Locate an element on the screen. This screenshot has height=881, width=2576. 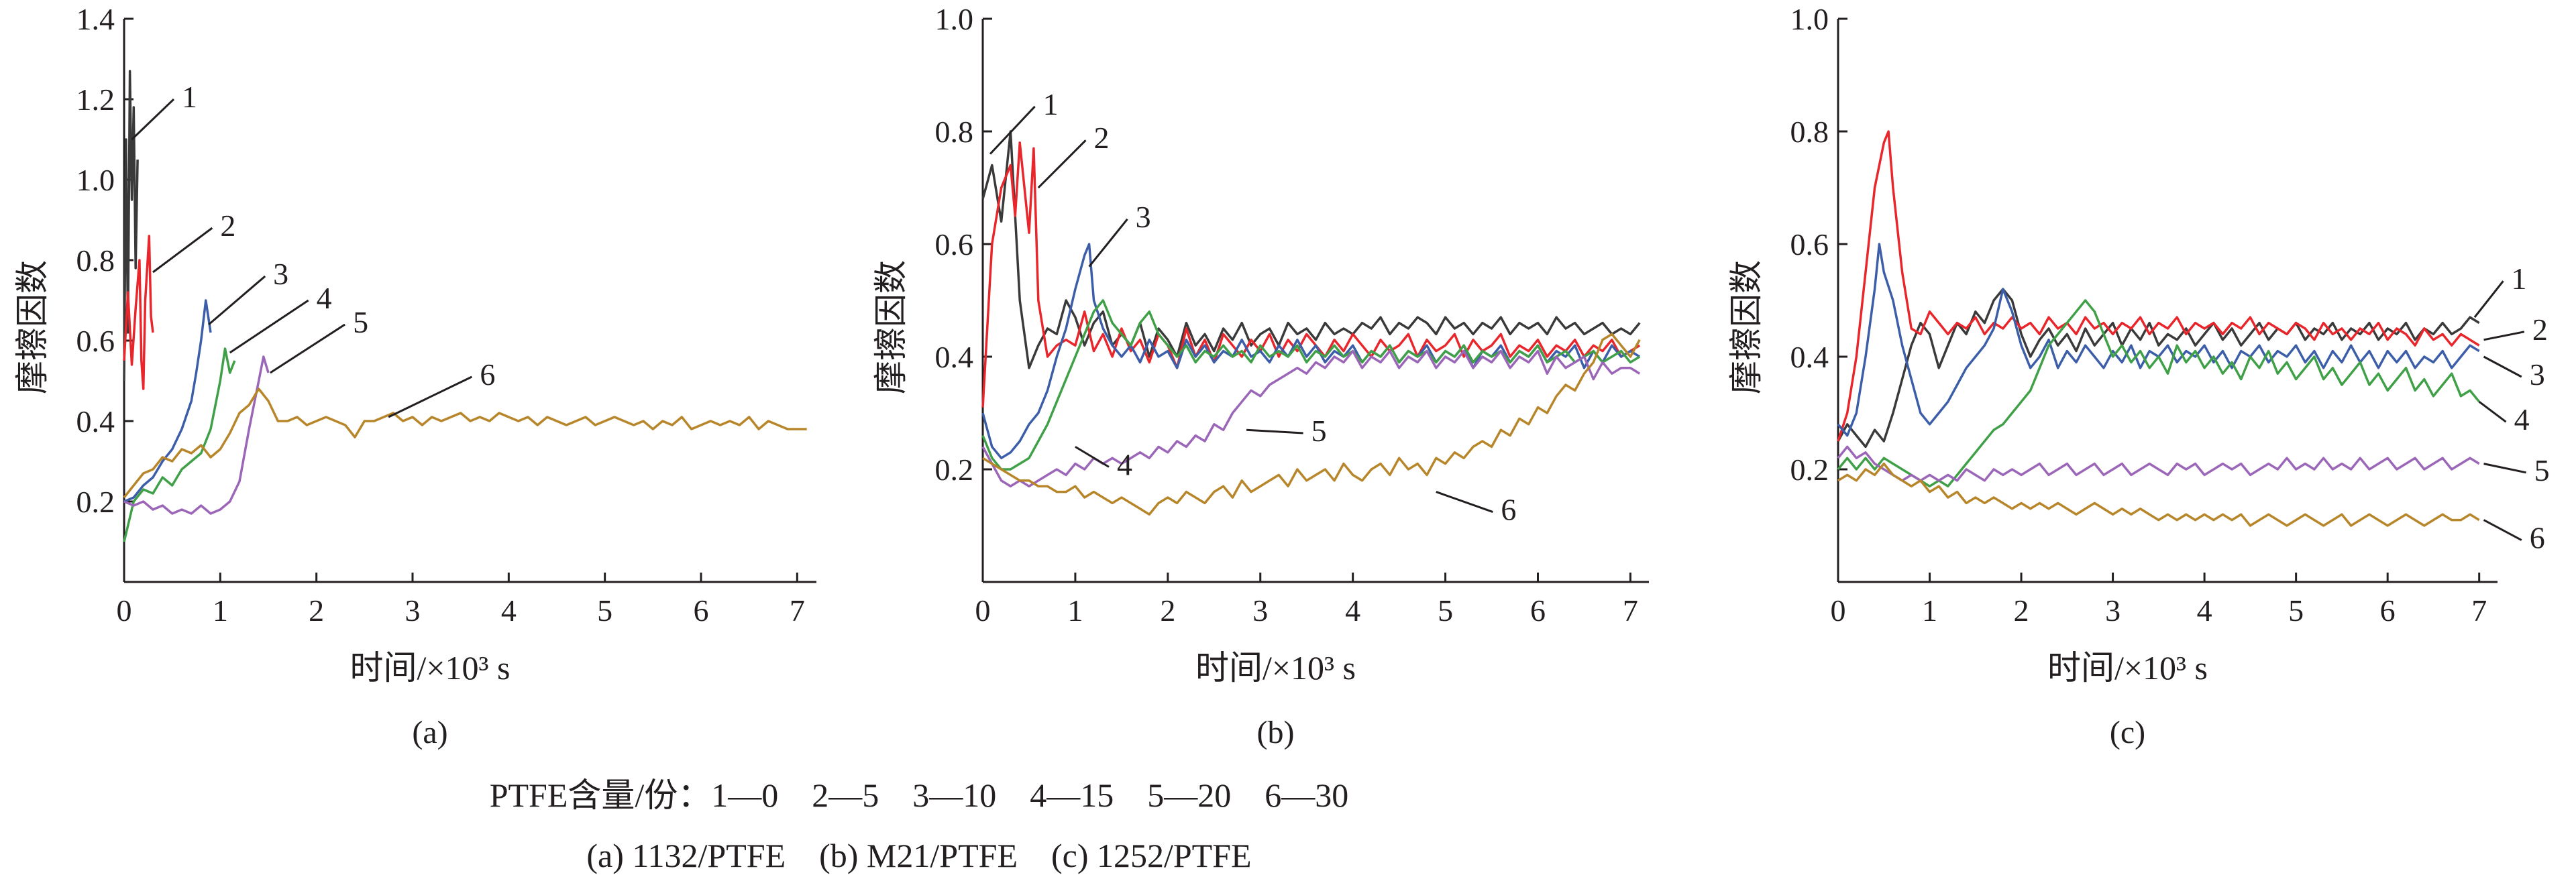
figure-caption: (a) 1132/PTFE (b) M21/PTFE (c) 1252/PTFE is located at coordinates (918, 855).